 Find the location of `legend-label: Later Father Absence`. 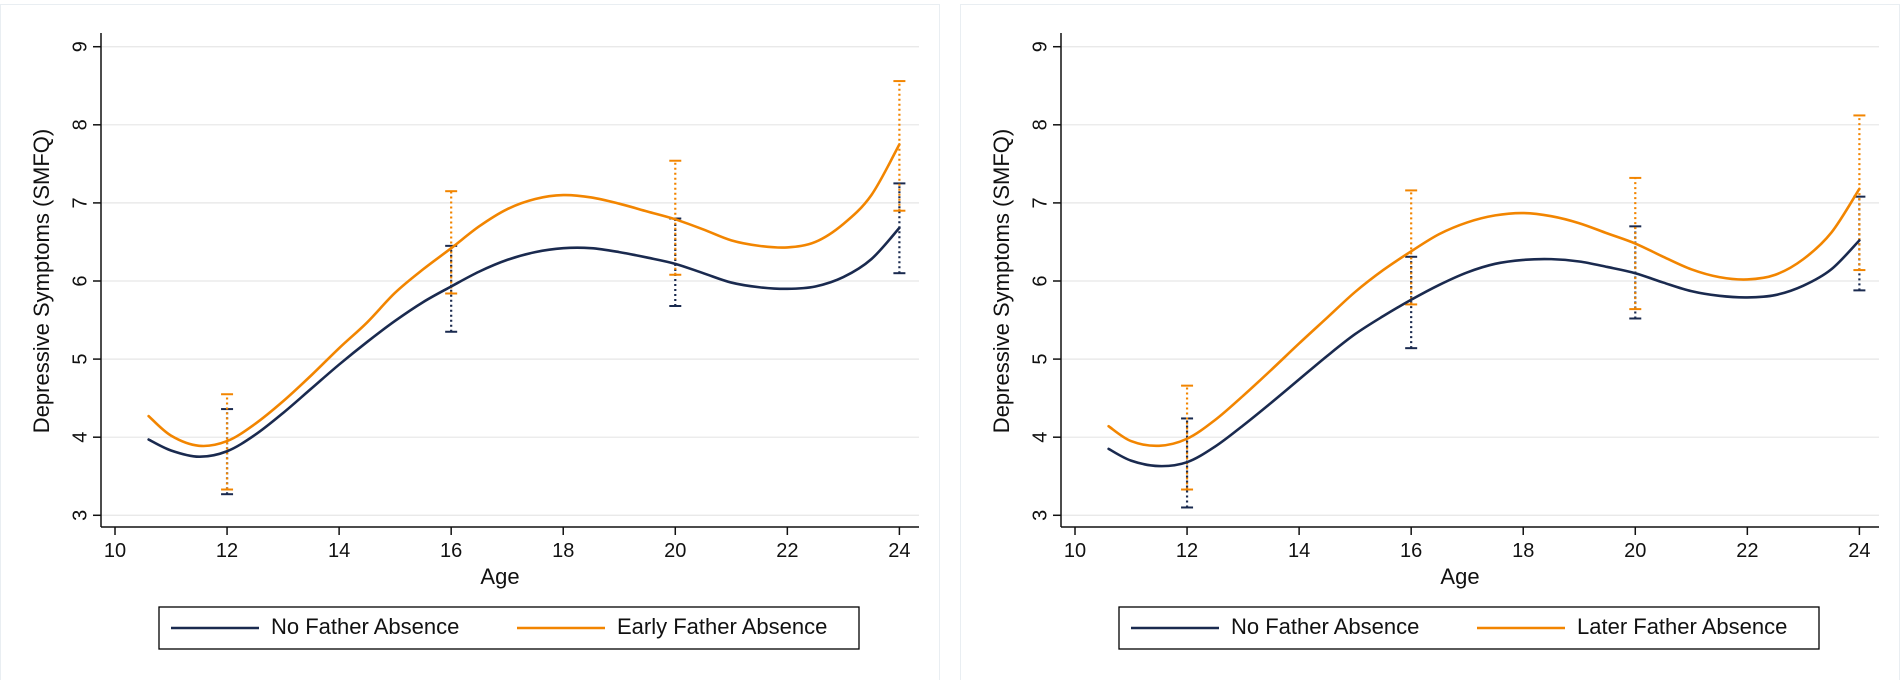

legend-label: Later Father Absence is located at coordinates (1682, 626).